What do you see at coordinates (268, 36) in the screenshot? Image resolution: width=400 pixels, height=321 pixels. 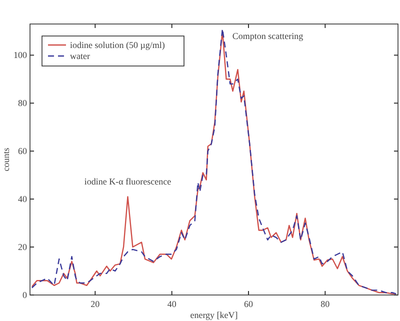 I see `annotation: Compton scattering` at bounding box center [268, 36].